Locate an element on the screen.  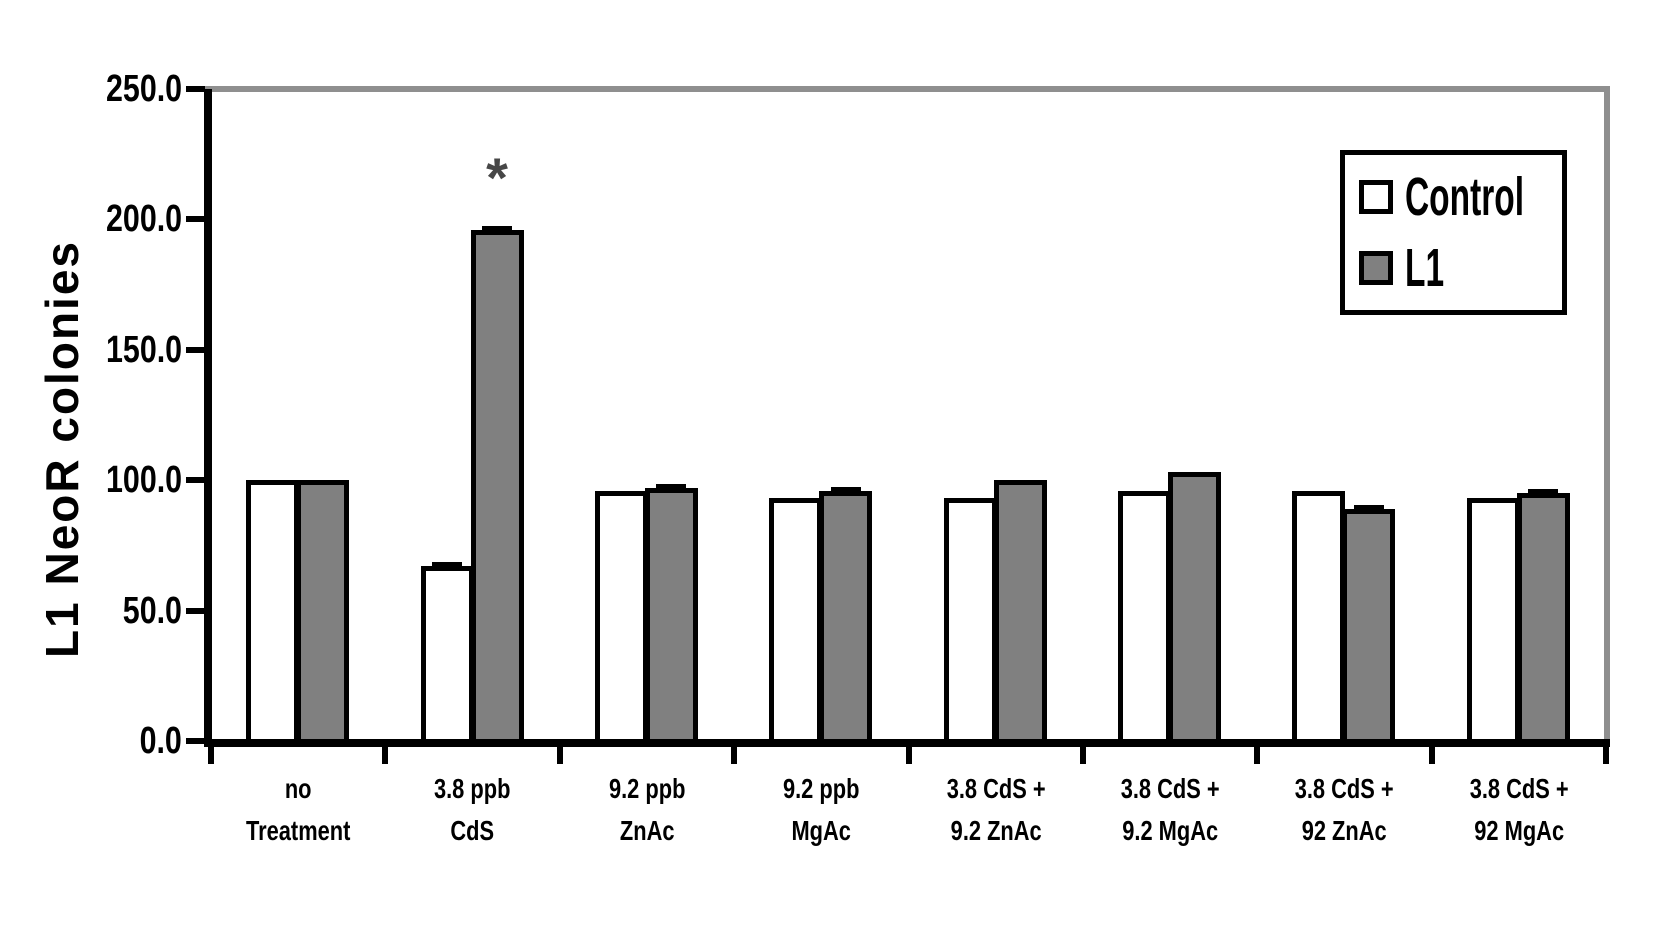
y-tick-label: 150.0 is located at coordinates (143, 349).